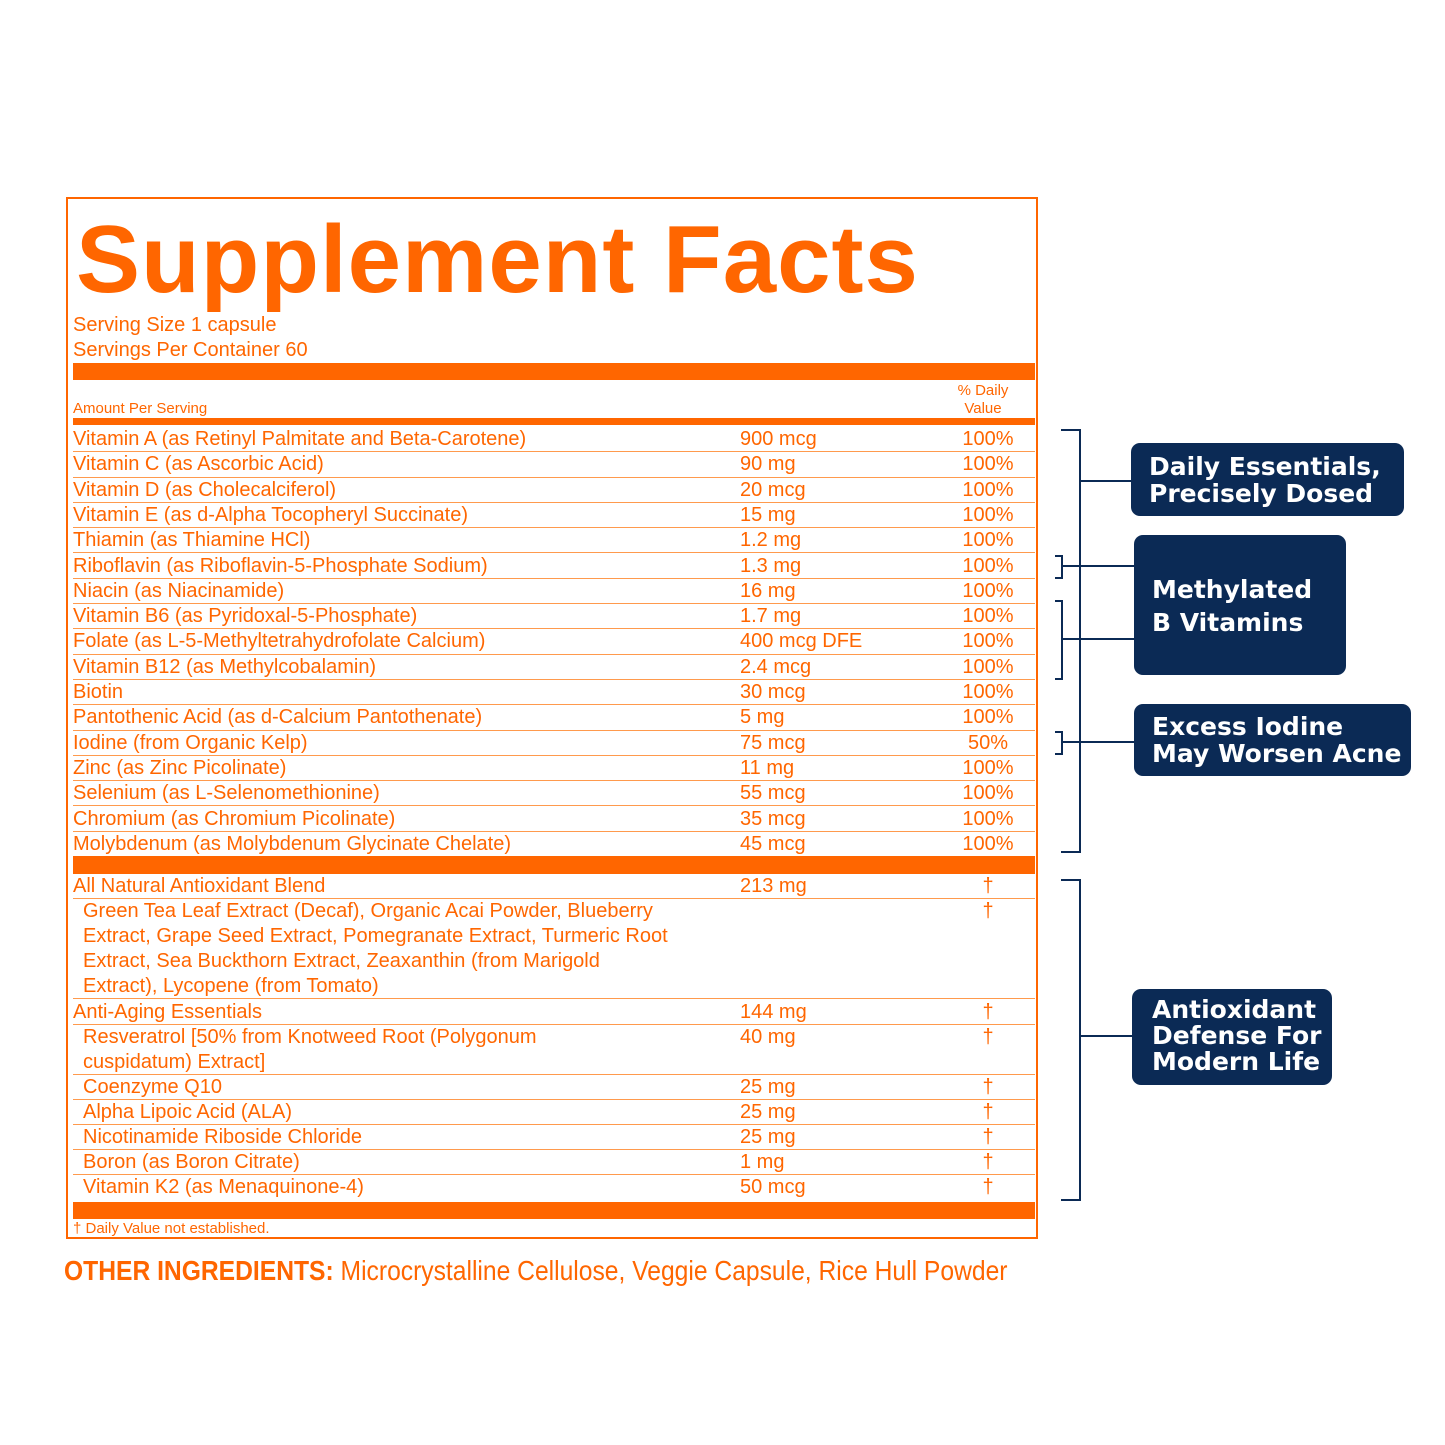 This screenshot has height=1445, width=1445. Describe the element at coordinates (554, 1138) in the screenshot. I see `blend-row: Nicotinamide Riboside Chloride 25 mg †` at that location.